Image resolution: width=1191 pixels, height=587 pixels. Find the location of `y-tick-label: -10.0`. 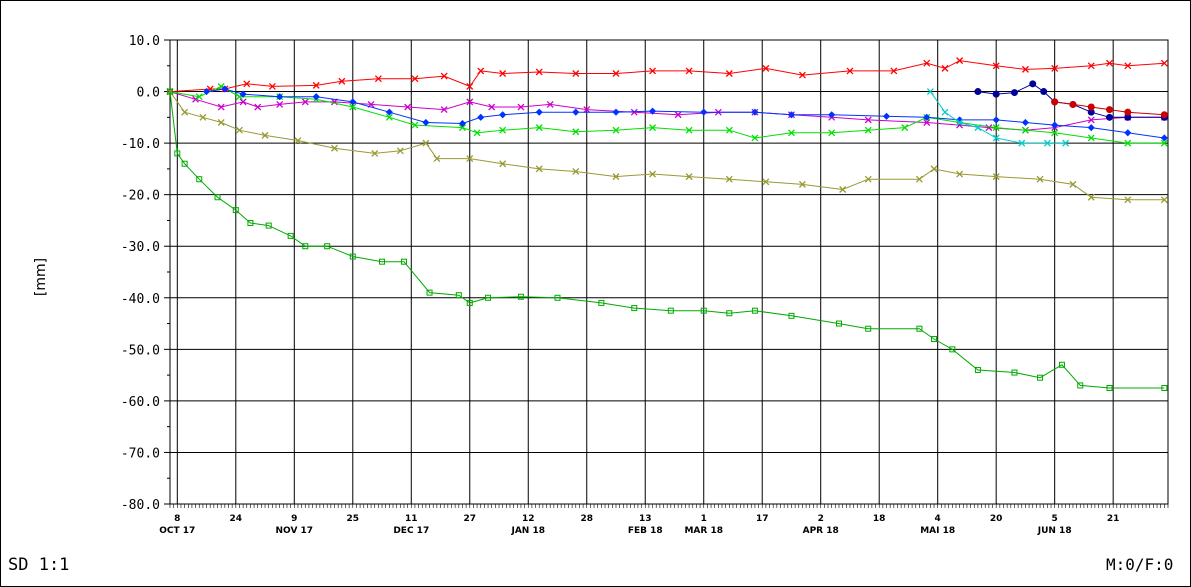

y-tick-label: -10.0 is located at coordinates (140, 144).